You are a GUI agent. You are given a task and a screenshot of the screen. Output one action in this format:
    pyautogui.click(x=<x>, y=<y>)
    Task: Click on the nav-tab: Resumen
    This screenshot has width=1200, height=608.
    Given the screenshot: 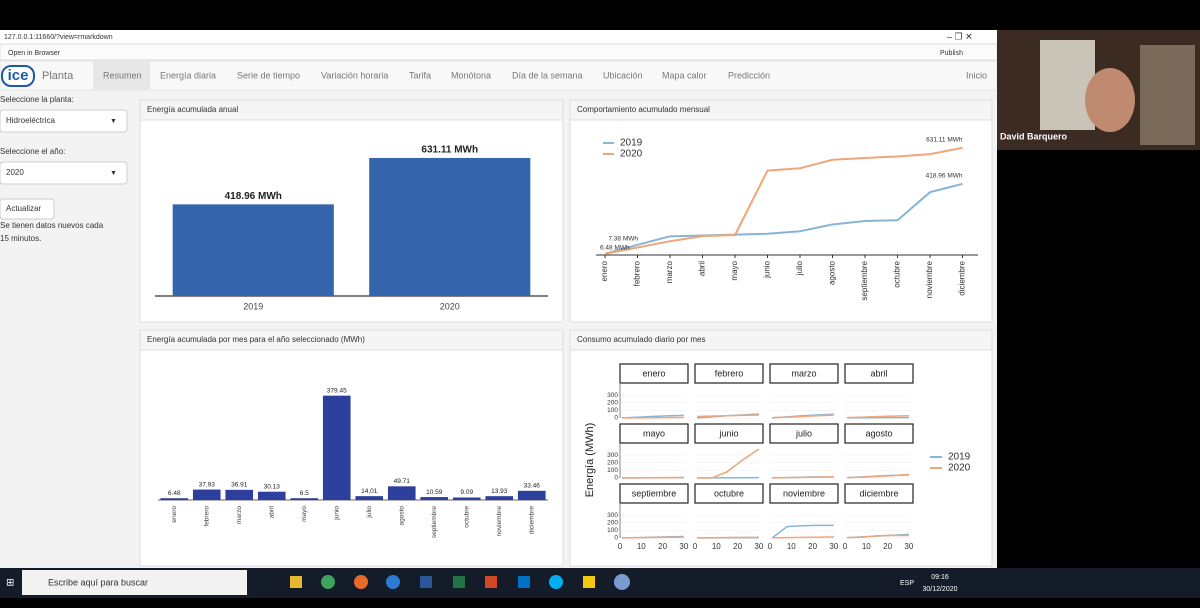 What is the action you would take?
    pyautogui.click(x=122, y=75)
    